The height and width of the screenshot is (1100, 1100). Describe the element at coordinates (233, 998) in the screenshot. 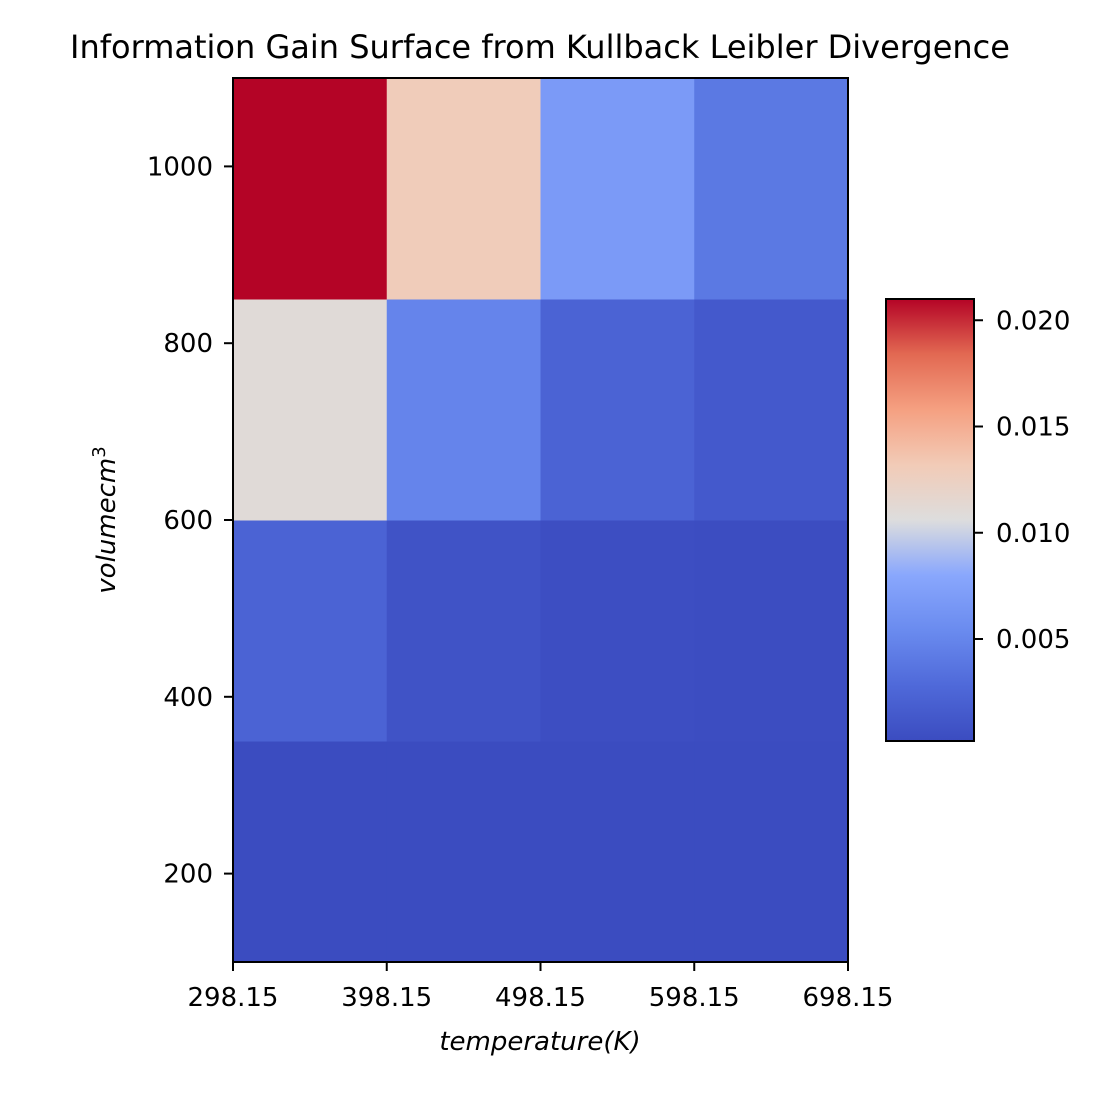

I see `x-tick-label: 298.15` at that location.